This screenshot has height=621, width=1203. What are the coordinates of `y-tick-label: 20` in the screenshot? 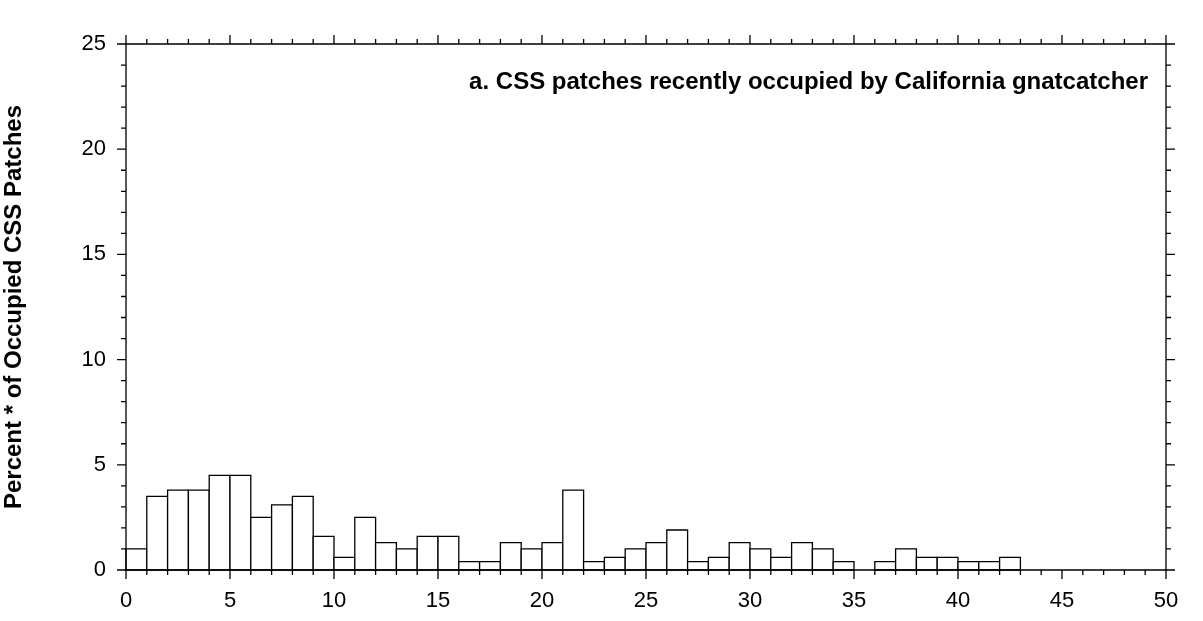 It's located at (93, 148).